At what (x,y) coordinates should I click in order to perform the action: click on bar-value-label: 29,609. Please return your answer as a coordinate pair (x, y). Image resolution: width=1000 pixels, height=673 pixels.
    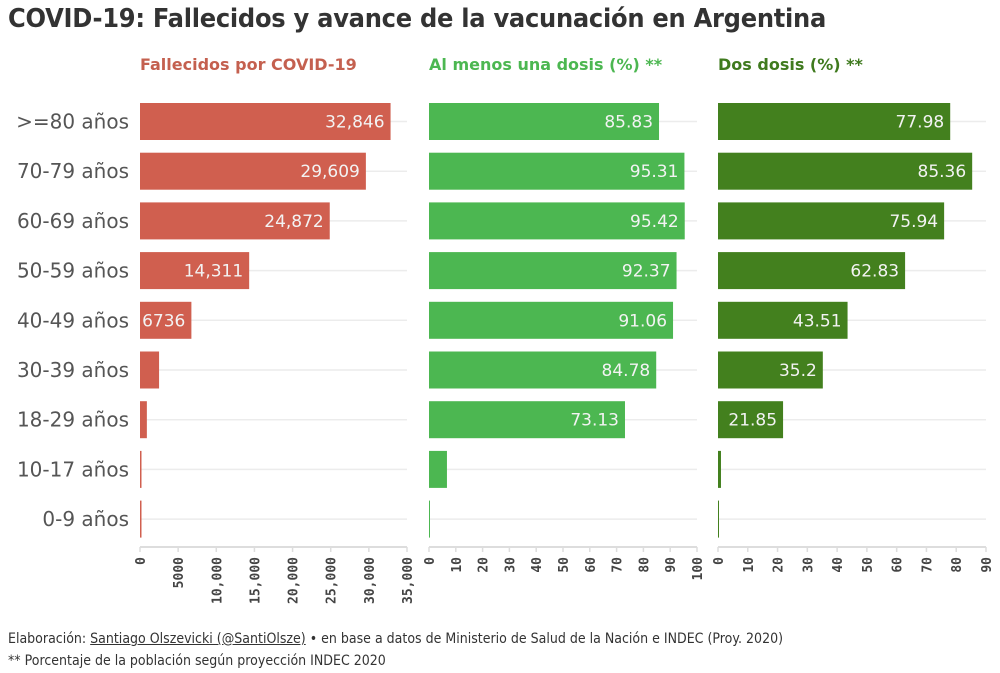
    Looking at the image, I should click on (329, 172).